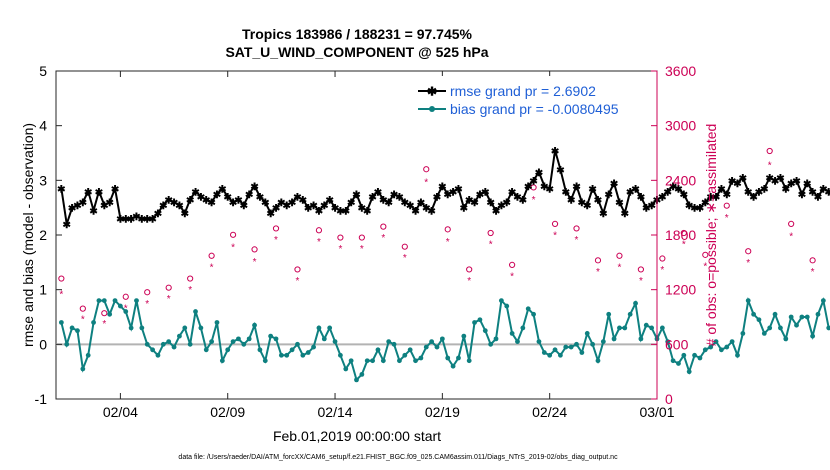  Describe the element at coordinates (680, 290) in the screenshot. I see `y2-tick-label: 1200` at that location.